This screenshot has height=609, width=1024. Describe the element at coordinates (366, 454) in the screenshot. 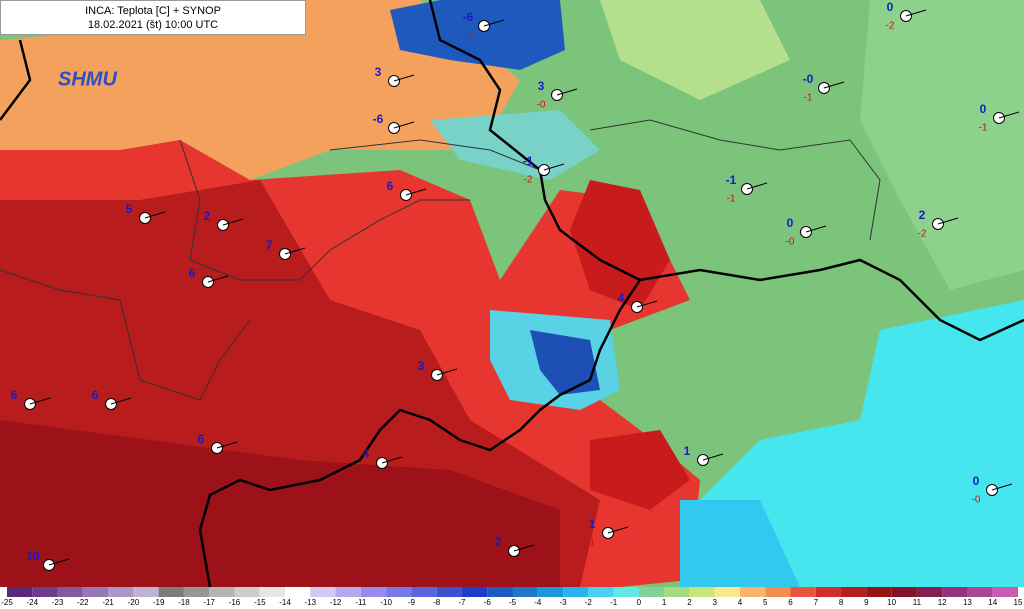

I see `station-temperature: 4` at that location.